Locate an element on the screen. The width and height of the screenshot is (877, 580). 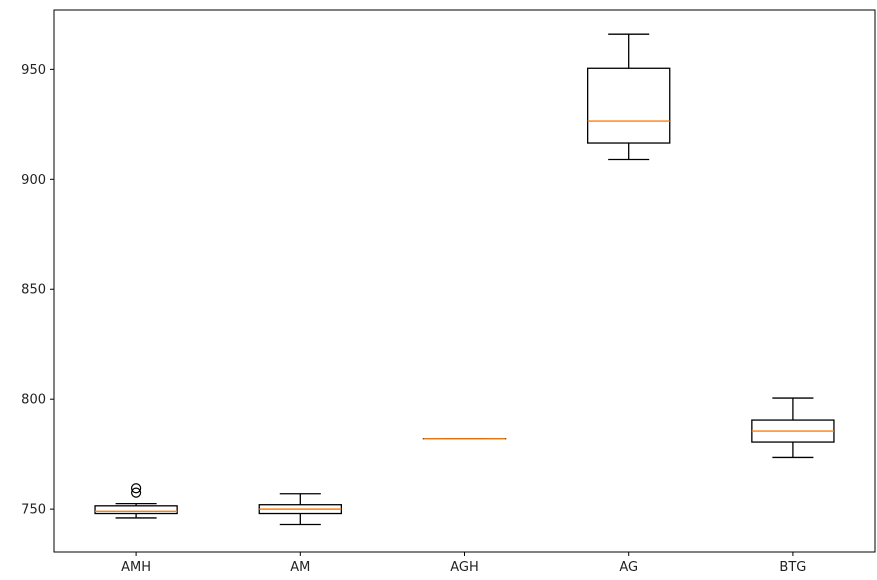
x-tick-label: BTG is located at coordinates (792, 567).